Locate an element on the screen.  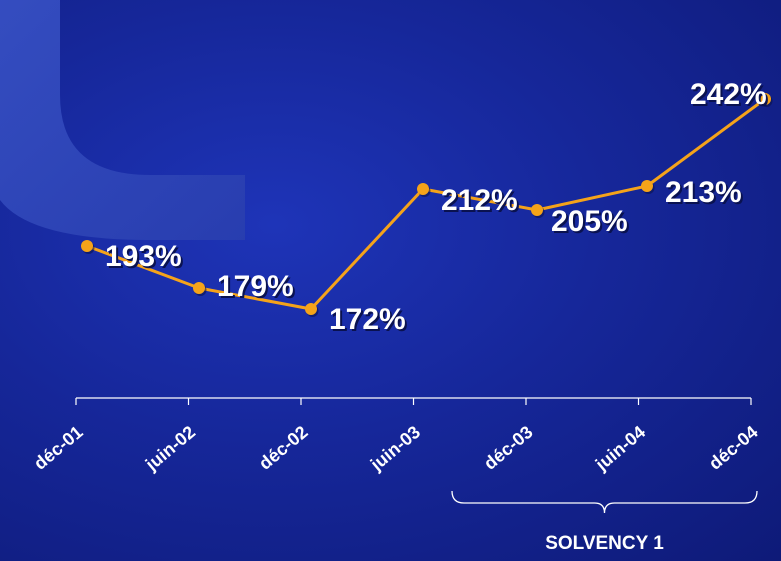
data-label-shadow: 212% is located at coordinates (481, 202).